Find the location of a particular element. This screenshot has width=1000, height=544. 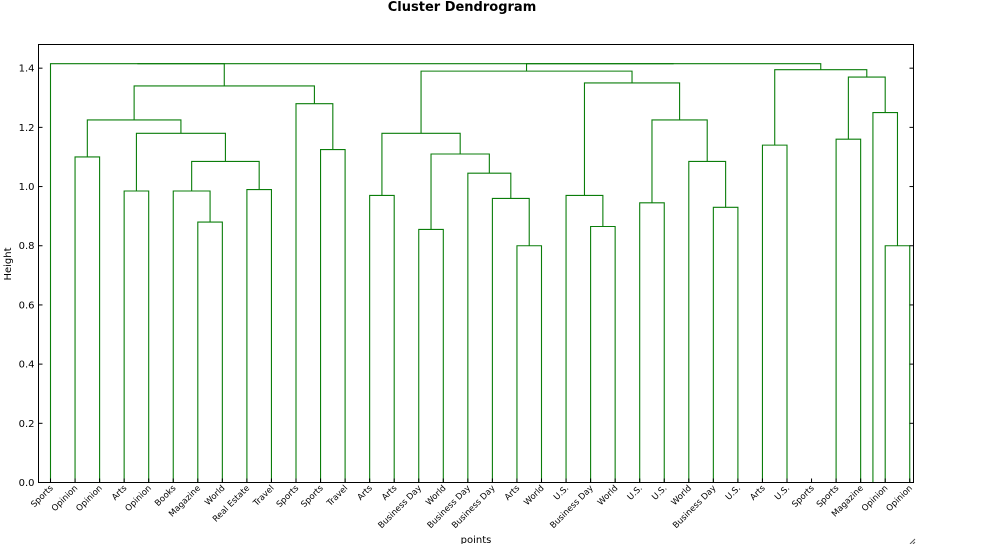

x-axis-label: points is located at coordinates (476, 539).